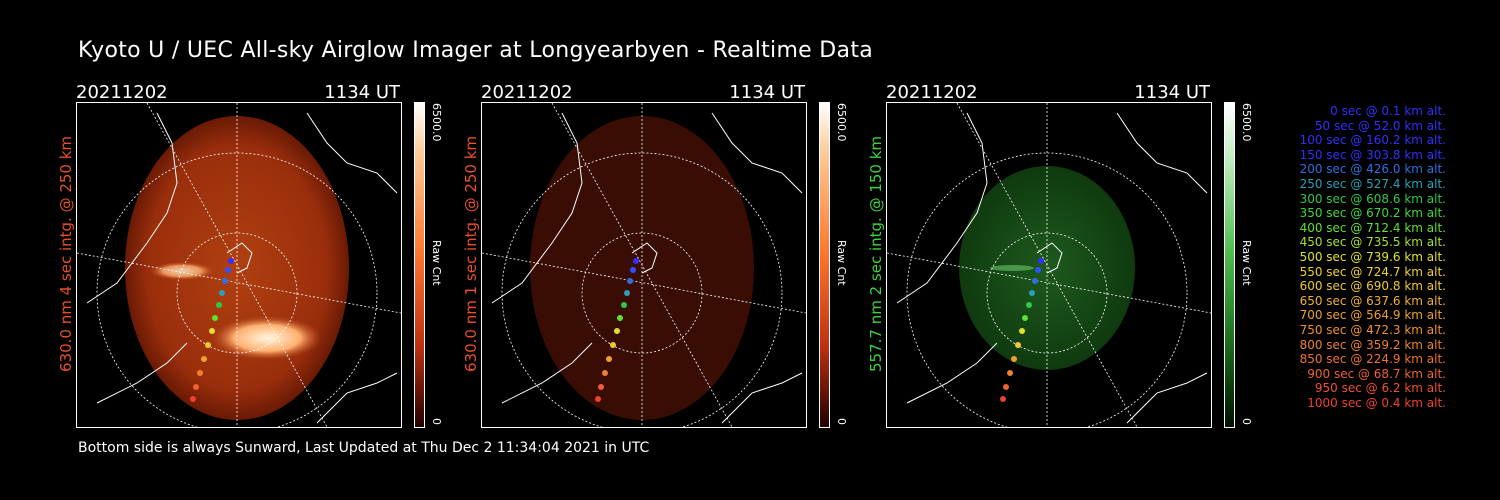 Image resolution: width=1500 pixels, height=500 pixels. I want to click on legend-row: 0 sec @ 0.1 km alt., so click(1388, 111).